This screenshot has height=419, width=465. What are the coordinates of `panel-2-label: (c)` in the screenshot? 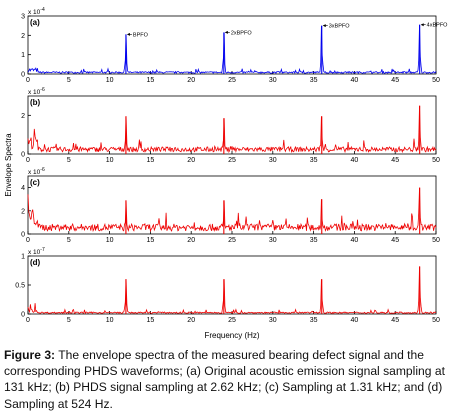 It's located at (35, 182).